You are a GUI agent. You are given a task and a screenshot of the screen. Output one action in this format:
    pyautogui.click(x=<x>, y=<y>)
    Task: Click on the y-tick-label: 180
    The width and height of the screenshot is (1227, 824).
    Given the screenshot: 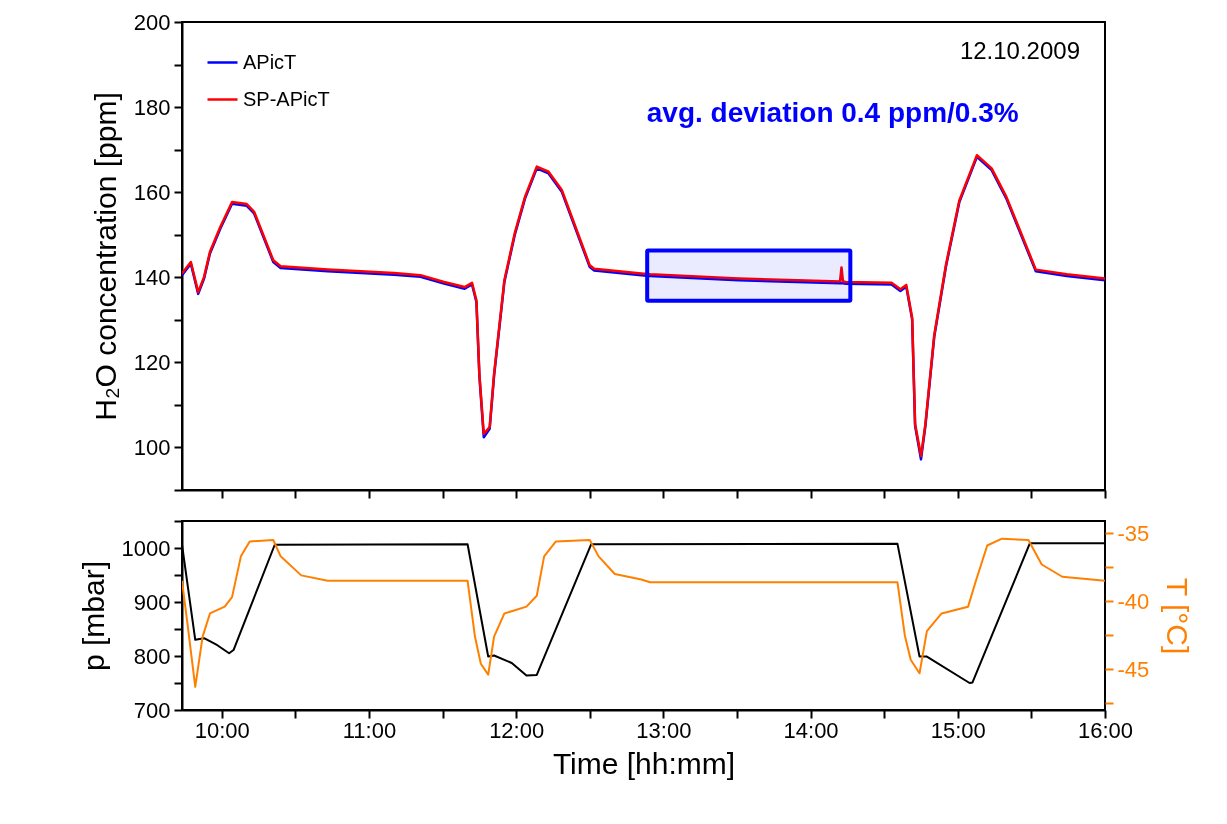 What is the action you would take?
    pyautogui.click(x=152, y=107)
    